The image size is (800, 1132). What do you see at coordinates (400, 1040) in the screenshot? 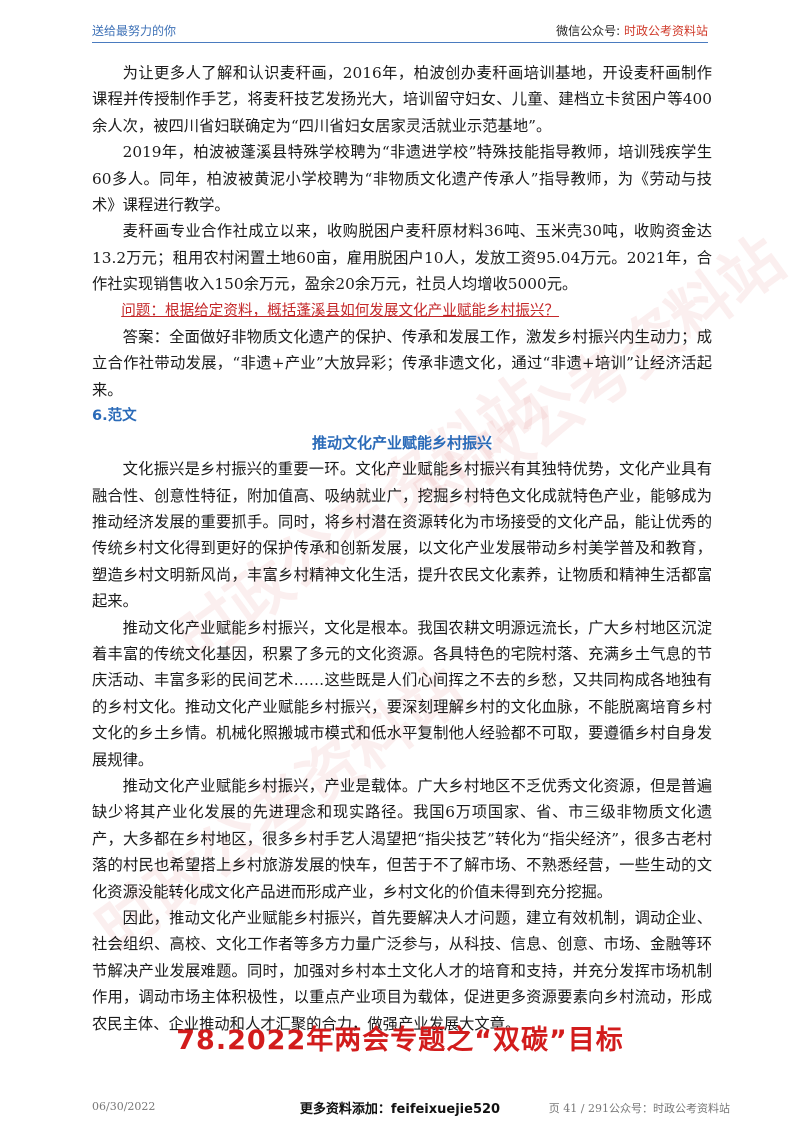
I see `chapter-title: 78.2022年两会专题之“双碳”目标` at bounding box center [400, 1040].